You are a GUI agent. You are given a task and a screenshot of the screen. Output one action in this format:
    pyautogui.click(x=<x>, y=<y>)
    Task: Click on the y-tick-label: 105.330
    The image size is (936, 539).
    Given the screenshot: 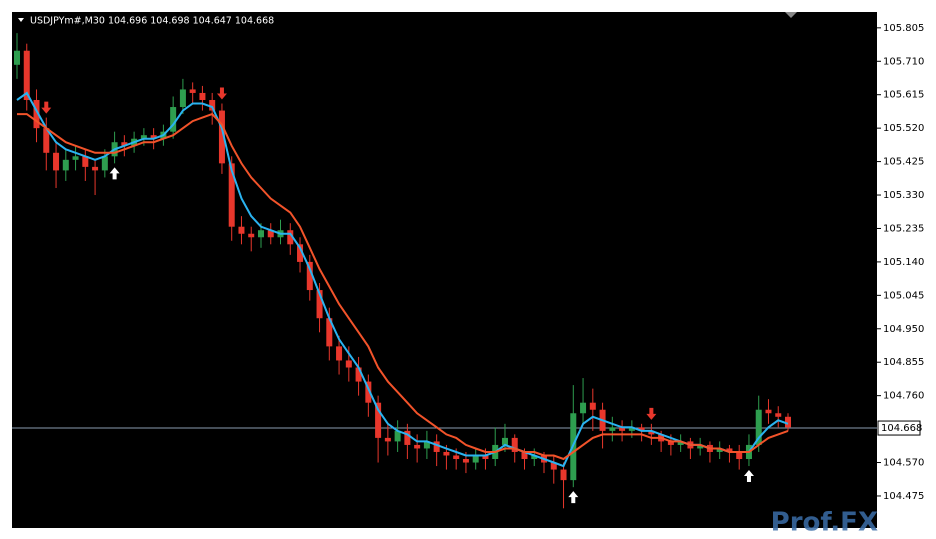 What is the action you would take?
    pyautogui.click(x=903, y=195)
    